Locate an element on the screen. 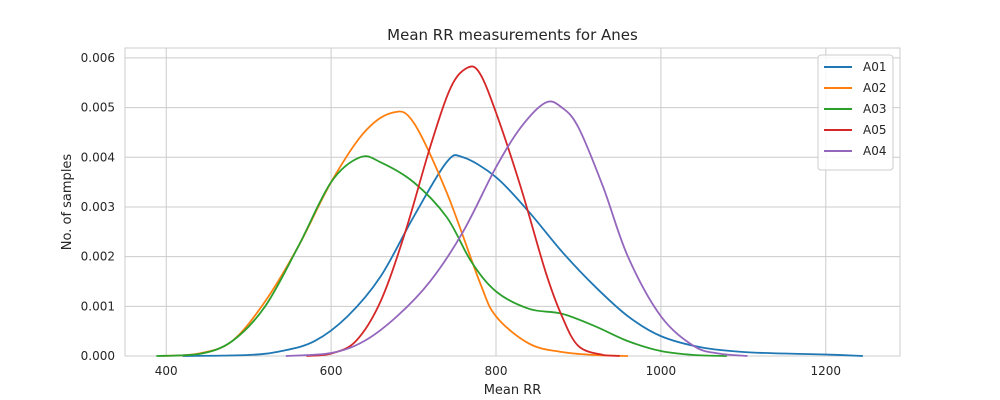 This screenshot has width=1000, height=400. chart-title: Mean RR measurements for Anes is located at coordinates (512, 35).